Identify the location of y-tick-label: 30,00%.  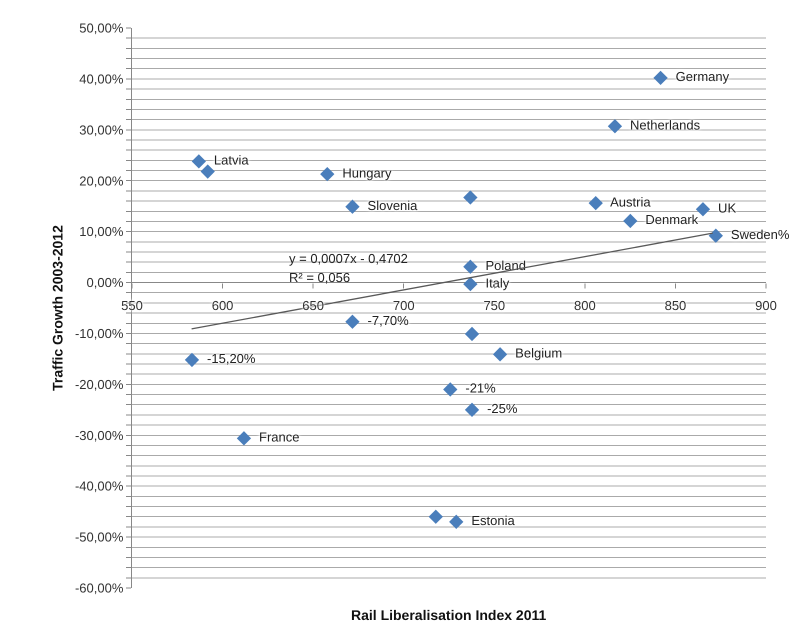
(101, 130).